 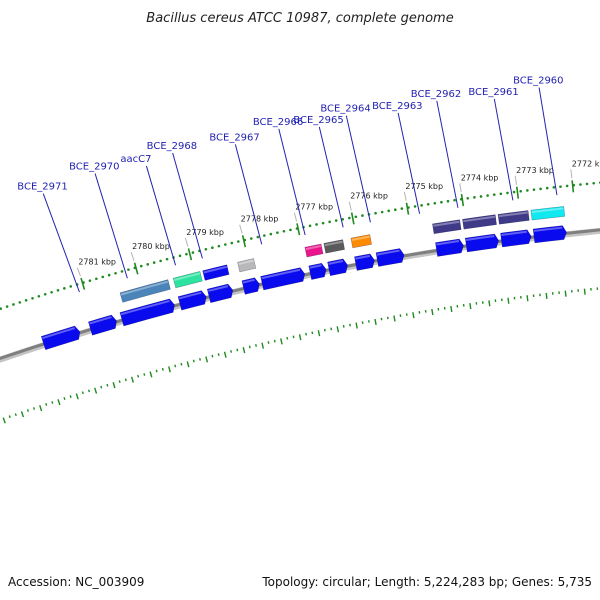 What do you see at coordinates (260, 219) in the screenshot?
I see `ruler-tick-label: 2778 kbp` at bounding box center [260, 219].